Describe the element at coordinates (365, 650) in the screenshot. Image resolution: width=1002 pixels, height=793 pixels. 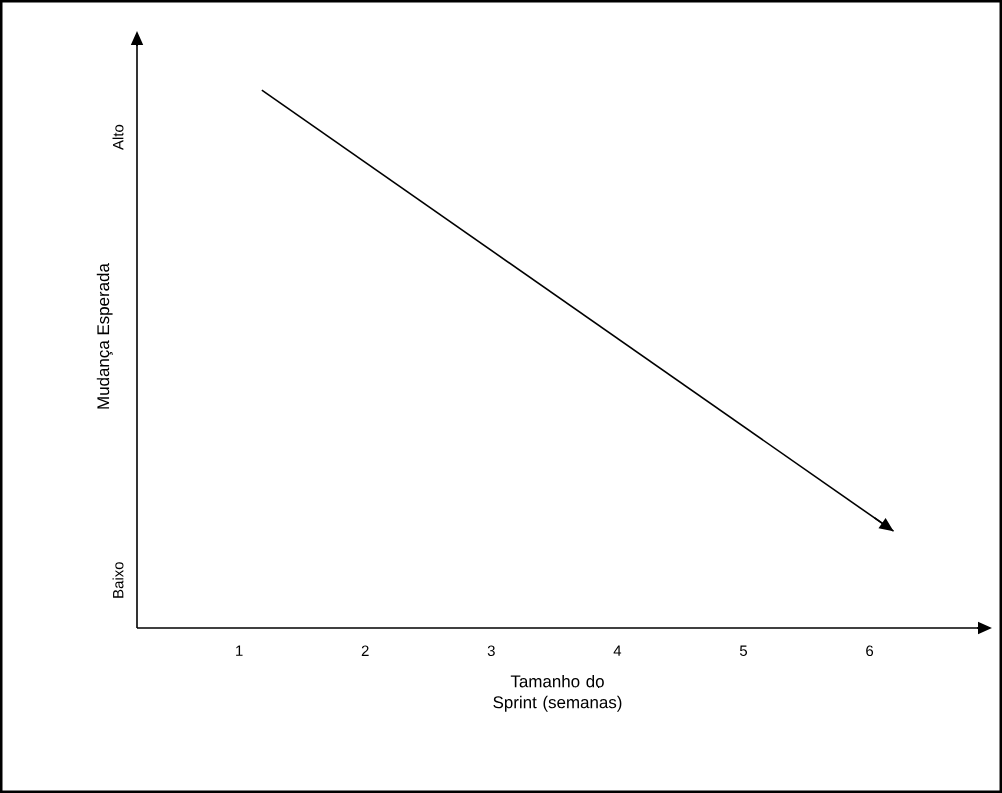
I see `x-tick-label: 2` at that location.